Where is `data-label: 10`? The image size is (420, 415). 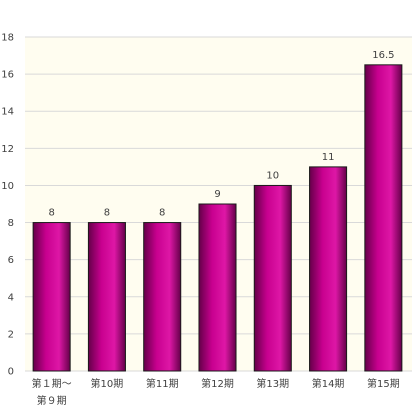 data-label: 10 is located at coordinates (272, 175).